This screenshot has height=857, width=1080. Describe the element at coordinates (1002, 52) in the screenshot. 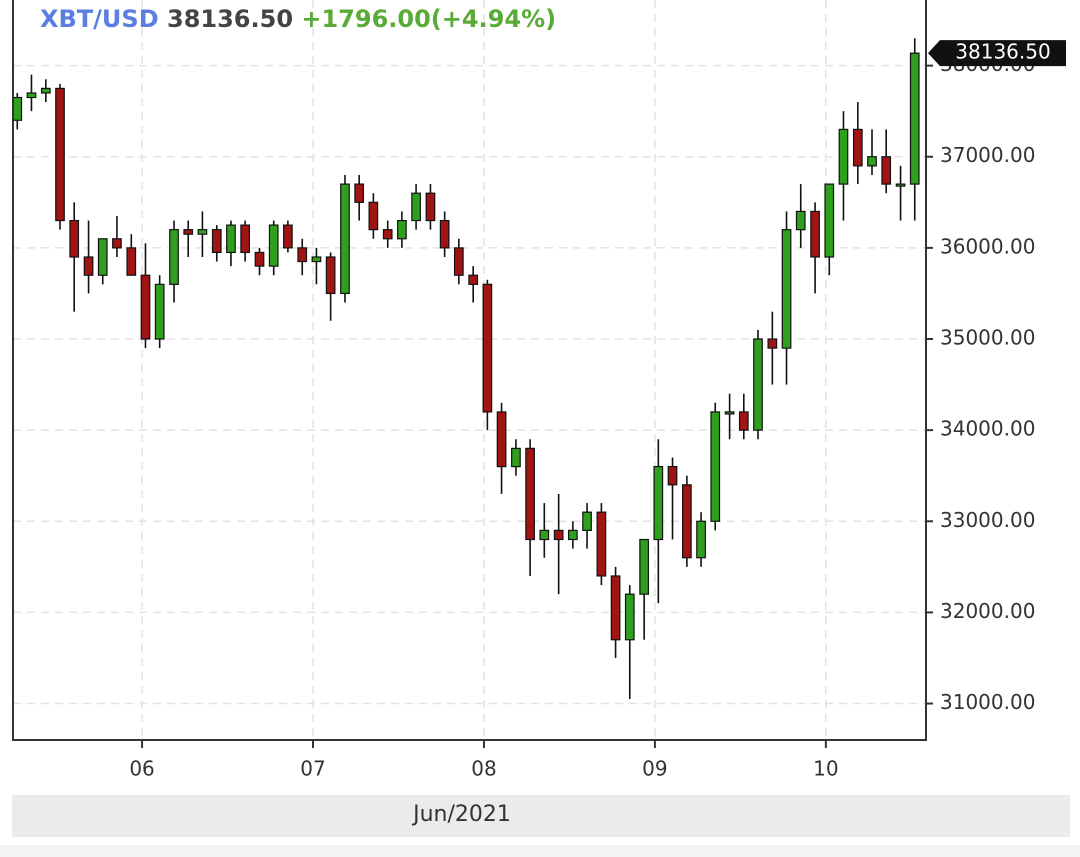

I see `price-tag-label: 38136.50` at that location.